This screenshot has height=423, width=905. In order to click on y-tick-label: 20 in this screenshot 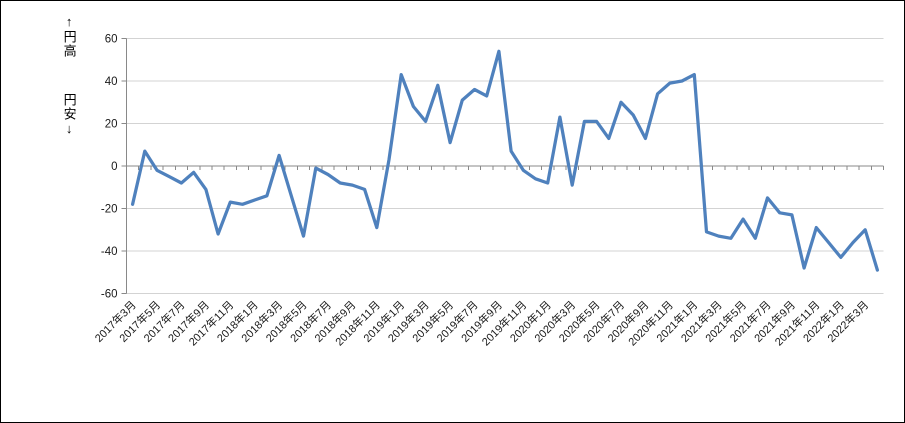, I will do `click(111, 125)`.